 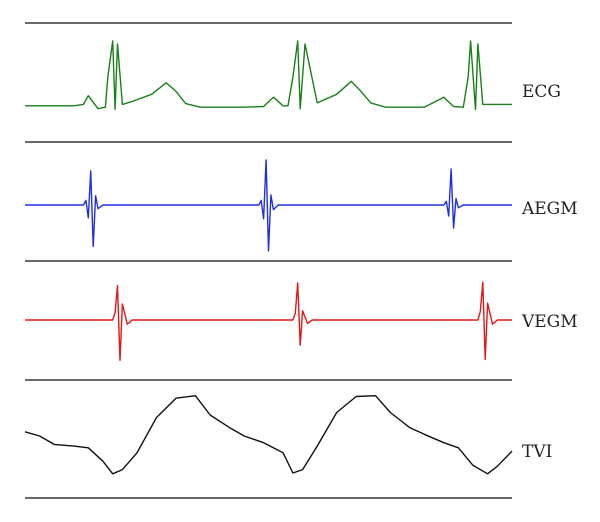 I want to click on trace-tvi, so click(x=268, y=435).